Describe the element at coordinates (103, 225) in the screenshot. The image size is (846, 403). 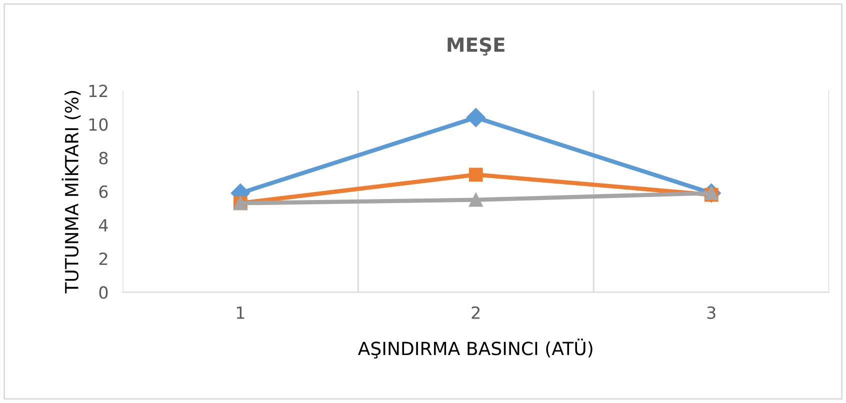
I see `y-tick-label: 4` at that location.